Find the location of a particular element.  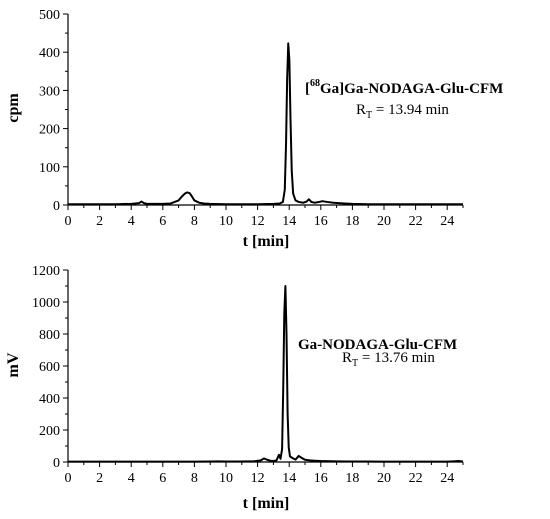

uv-x-tick-label: 22 is located at coordinates (416, 478).